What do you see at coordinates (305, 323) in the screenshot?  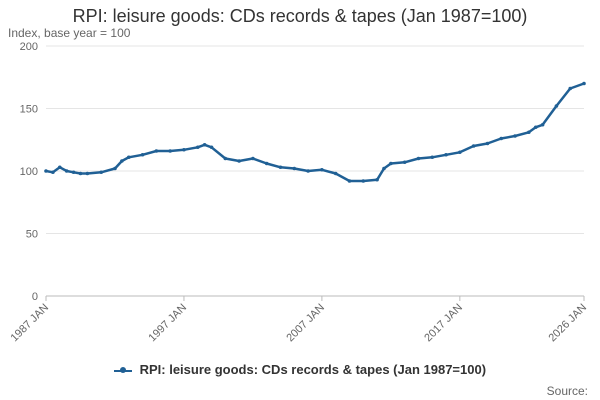 I see `x-tick-label: 2007 JAN` at bounding box center [305, 323].